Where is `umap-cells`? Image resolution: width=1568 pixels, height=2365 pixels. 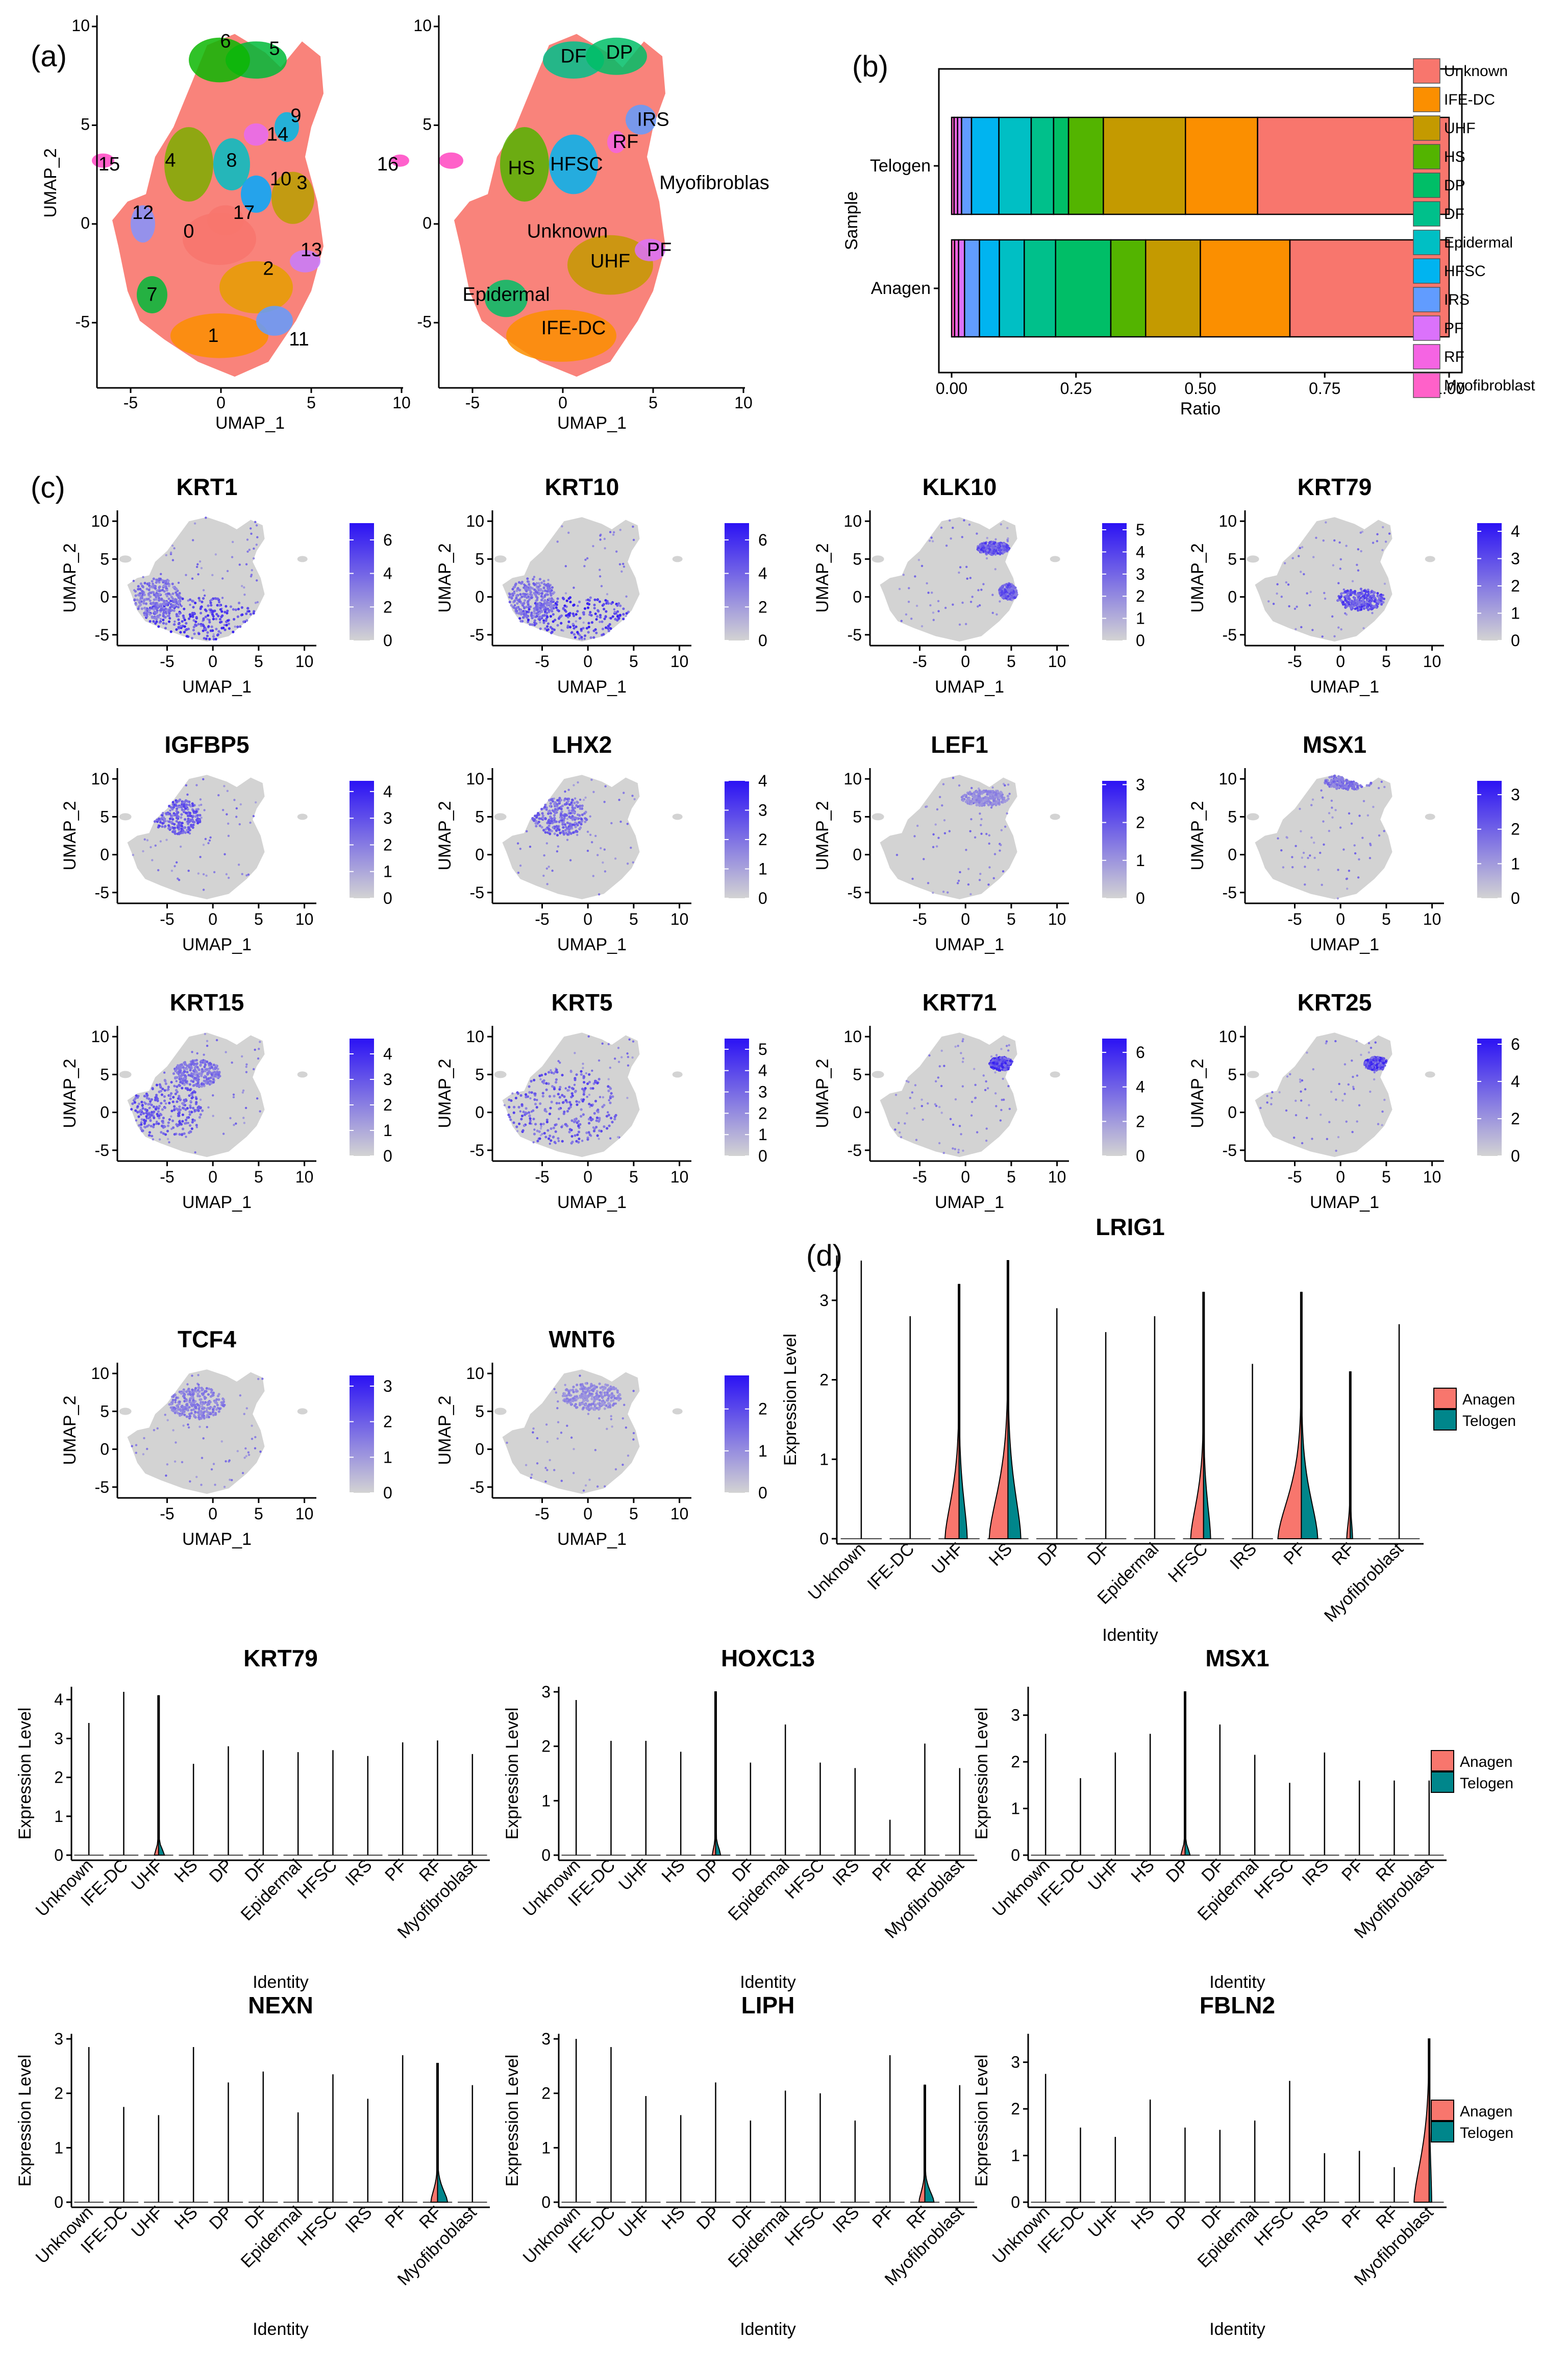 umap-cells is located at coordinates (571, 837).